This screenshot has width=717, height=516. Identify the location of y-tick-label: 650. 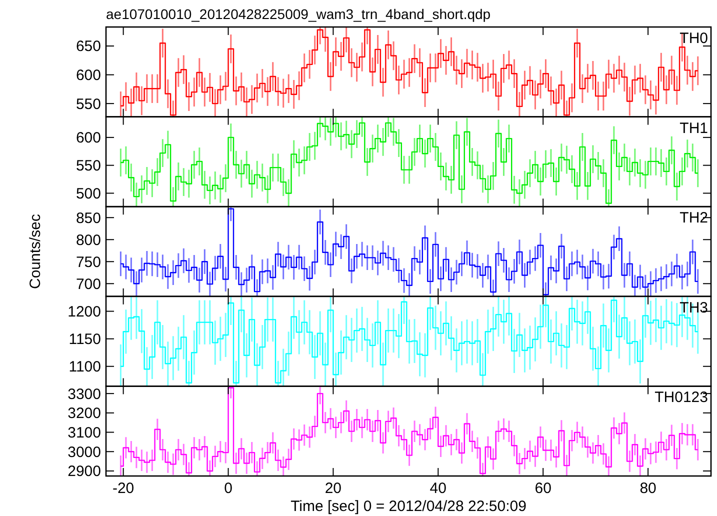
(88, 47).